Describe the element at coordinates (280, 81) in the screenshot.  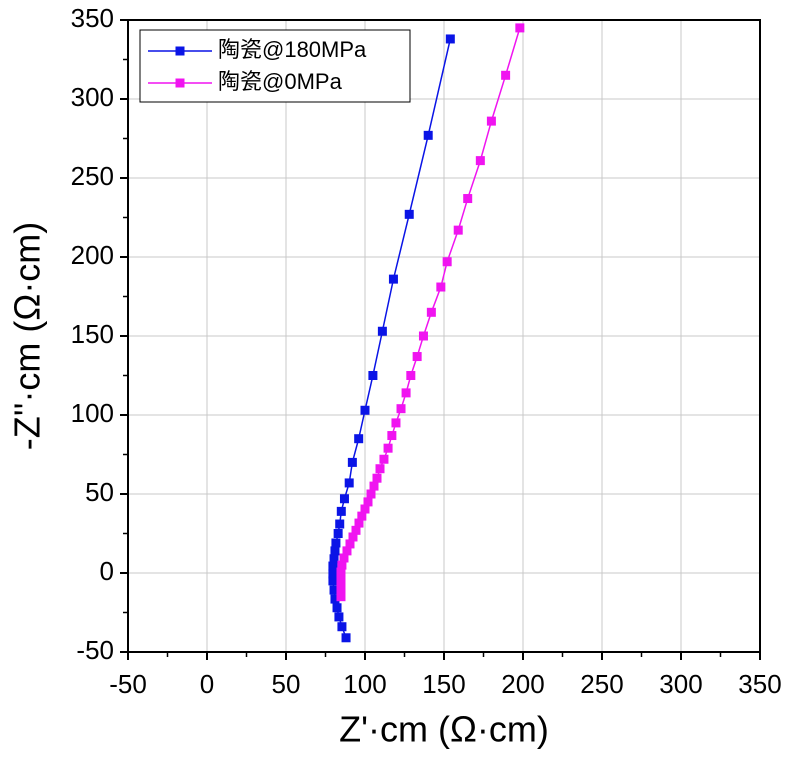
I see `legend-label: 陶瓷@0MPa` at that location.